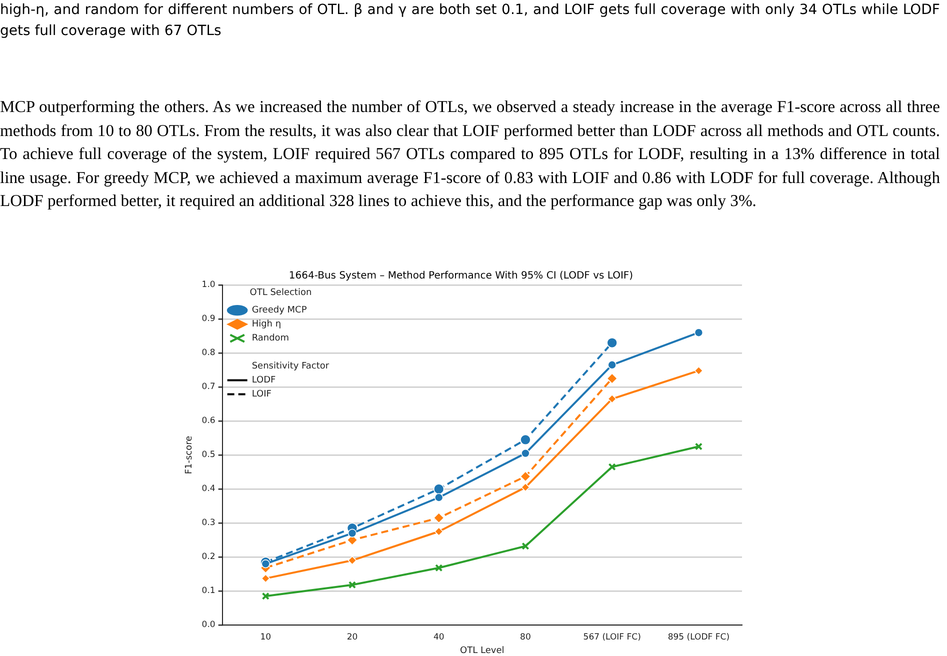 Image resolution: width=947 pixels, height=656 pixels. What do you see at coordinates (262, 395) in the screenshot?
I see `annotation: LOIF` at bounding box center [262, 395].